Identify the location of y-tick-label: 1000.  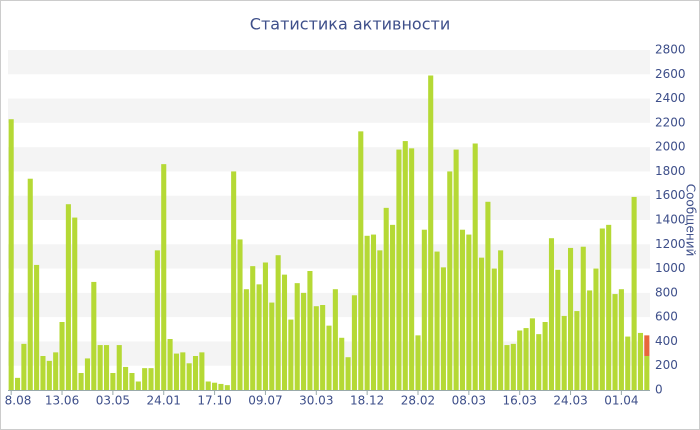
(670, 268).